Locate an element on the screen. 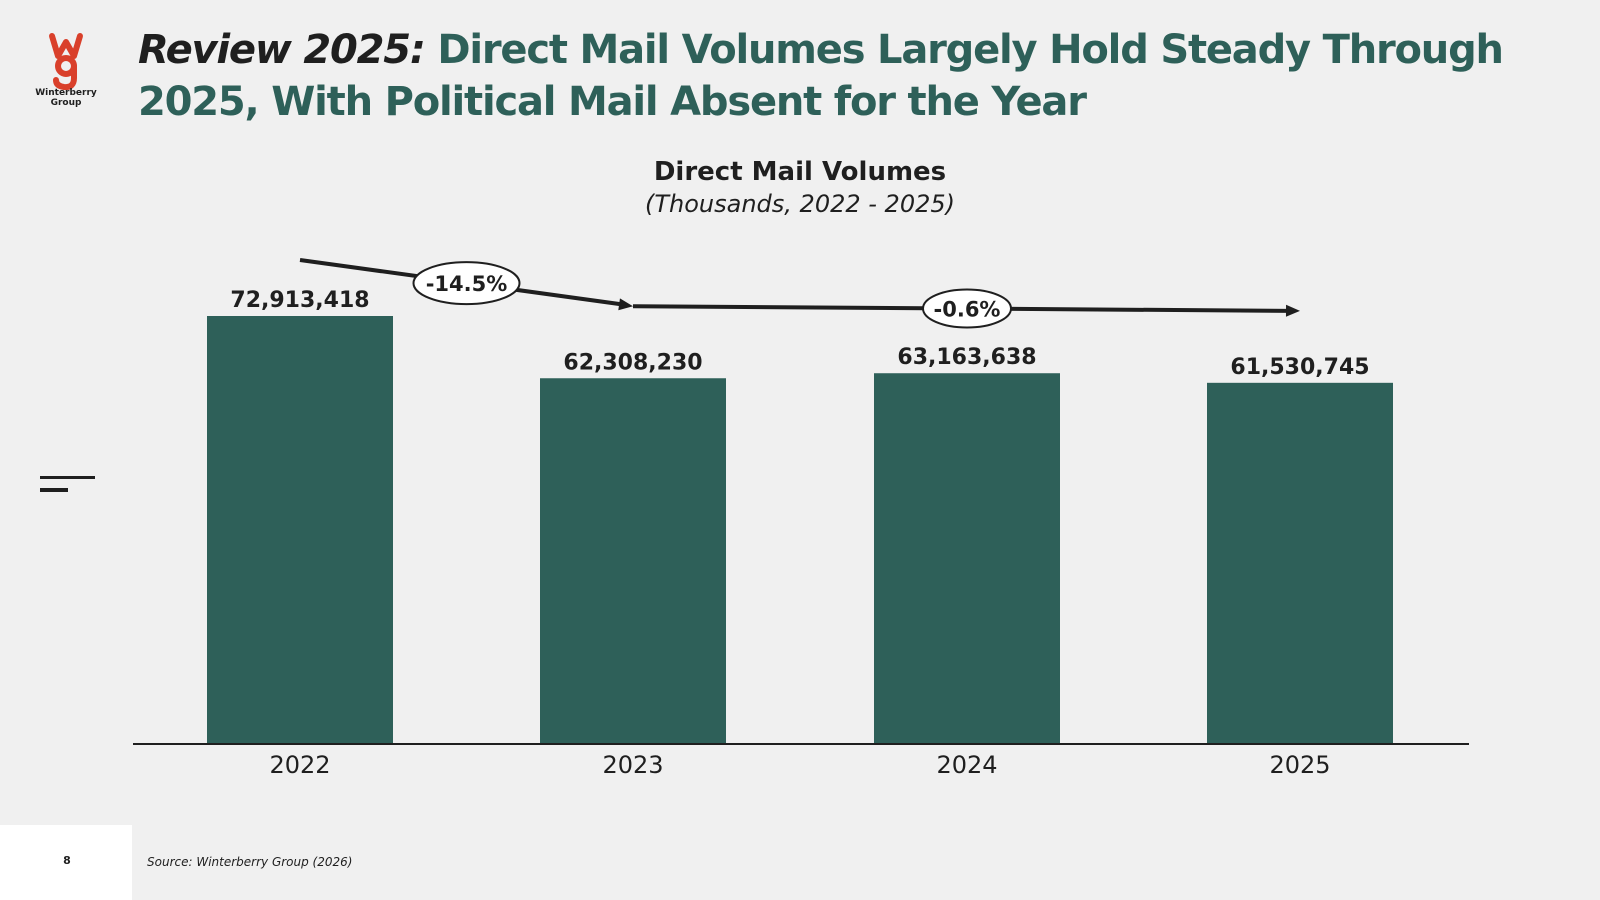 This screenshot has height=900, width=1600. x-tick-label-2022: 2022 is located at coordinates (299, 765).